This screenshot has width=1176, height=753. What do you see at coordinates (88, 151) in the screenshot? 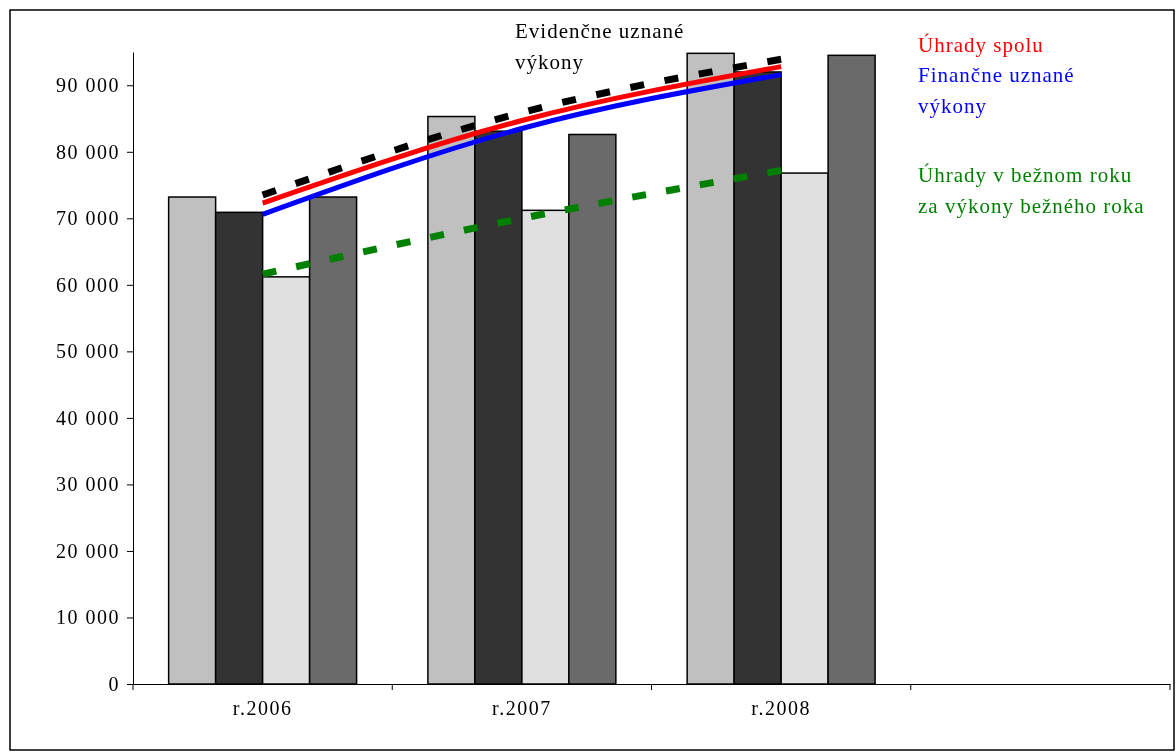
I see `y-tick-label: 80 000` at bounding box center [88, 151].